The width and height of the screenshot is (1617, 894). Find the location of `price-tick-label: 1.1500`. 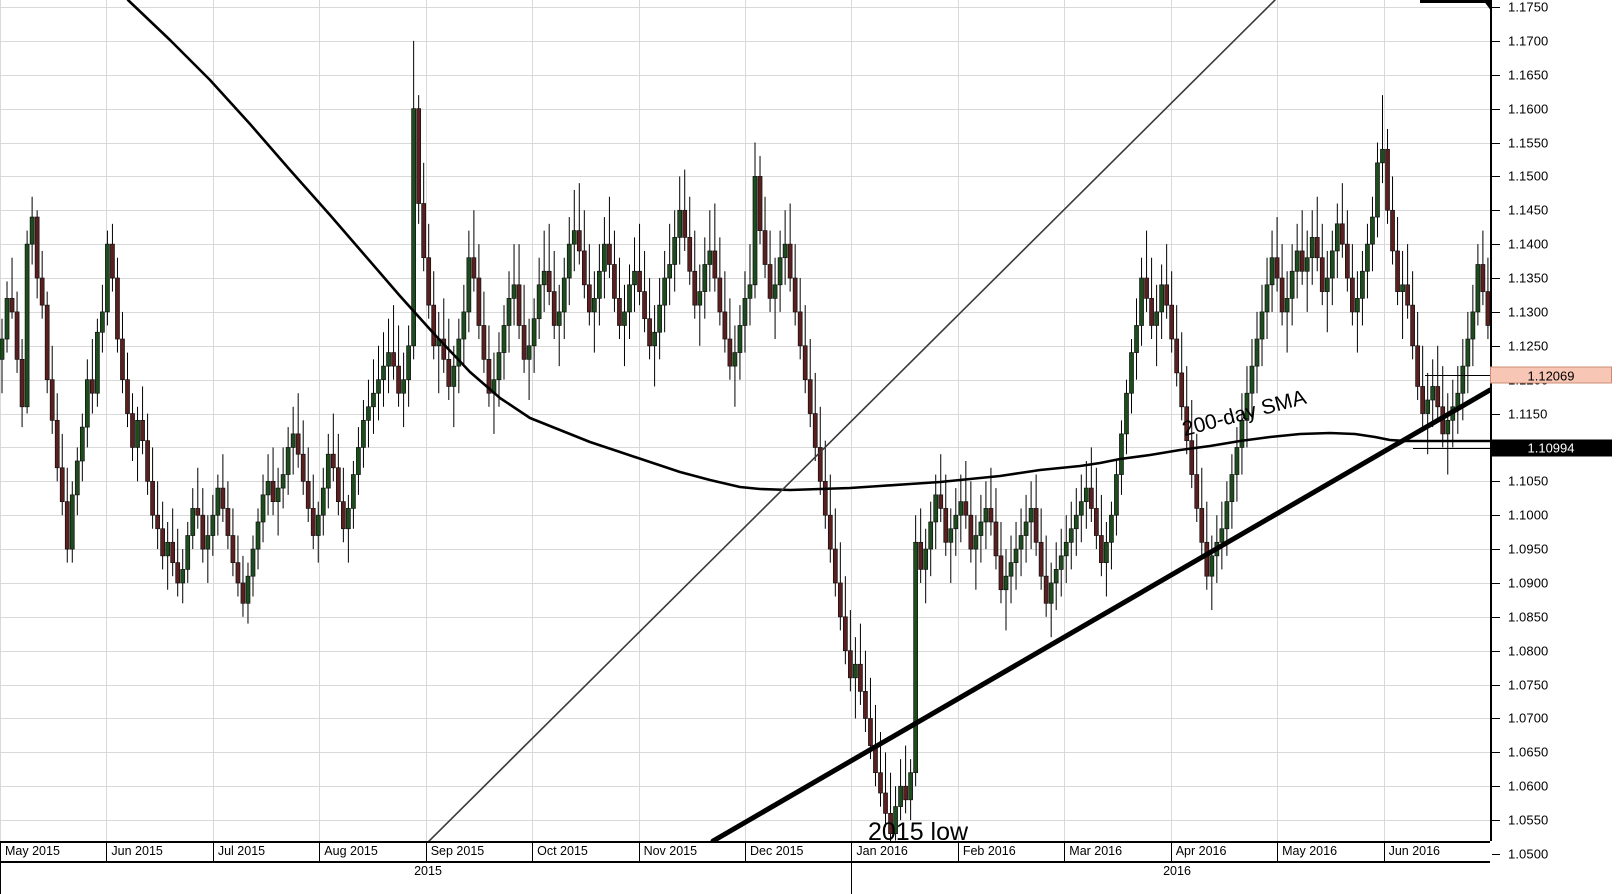

price-tick-label: 1.1500 is located at coordinates (1528, 176).